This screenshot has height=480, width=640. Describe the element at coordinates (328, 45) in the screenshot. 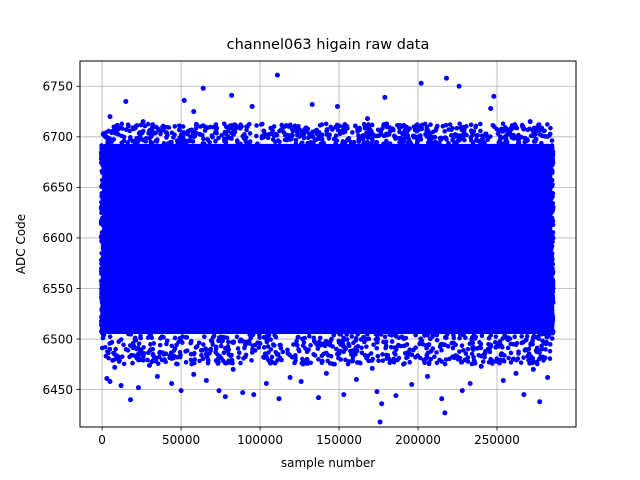

I see `chart-title: channel063 higain raw data` at that location.